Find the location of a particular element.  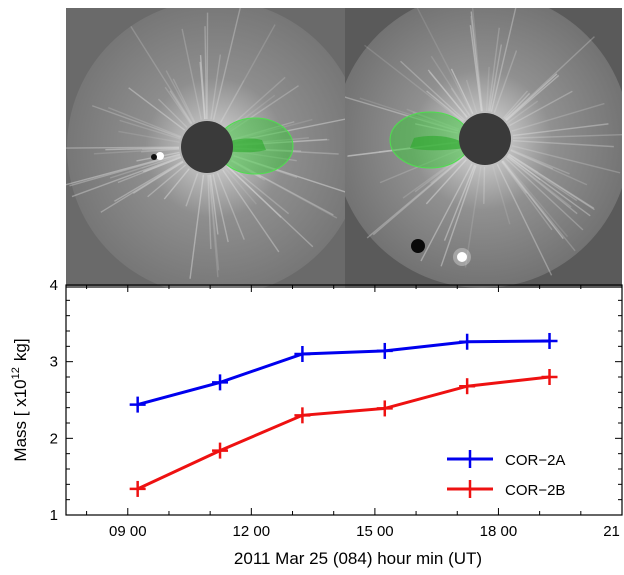

y-tick-label: 3 is located at coordinates (54, 362).